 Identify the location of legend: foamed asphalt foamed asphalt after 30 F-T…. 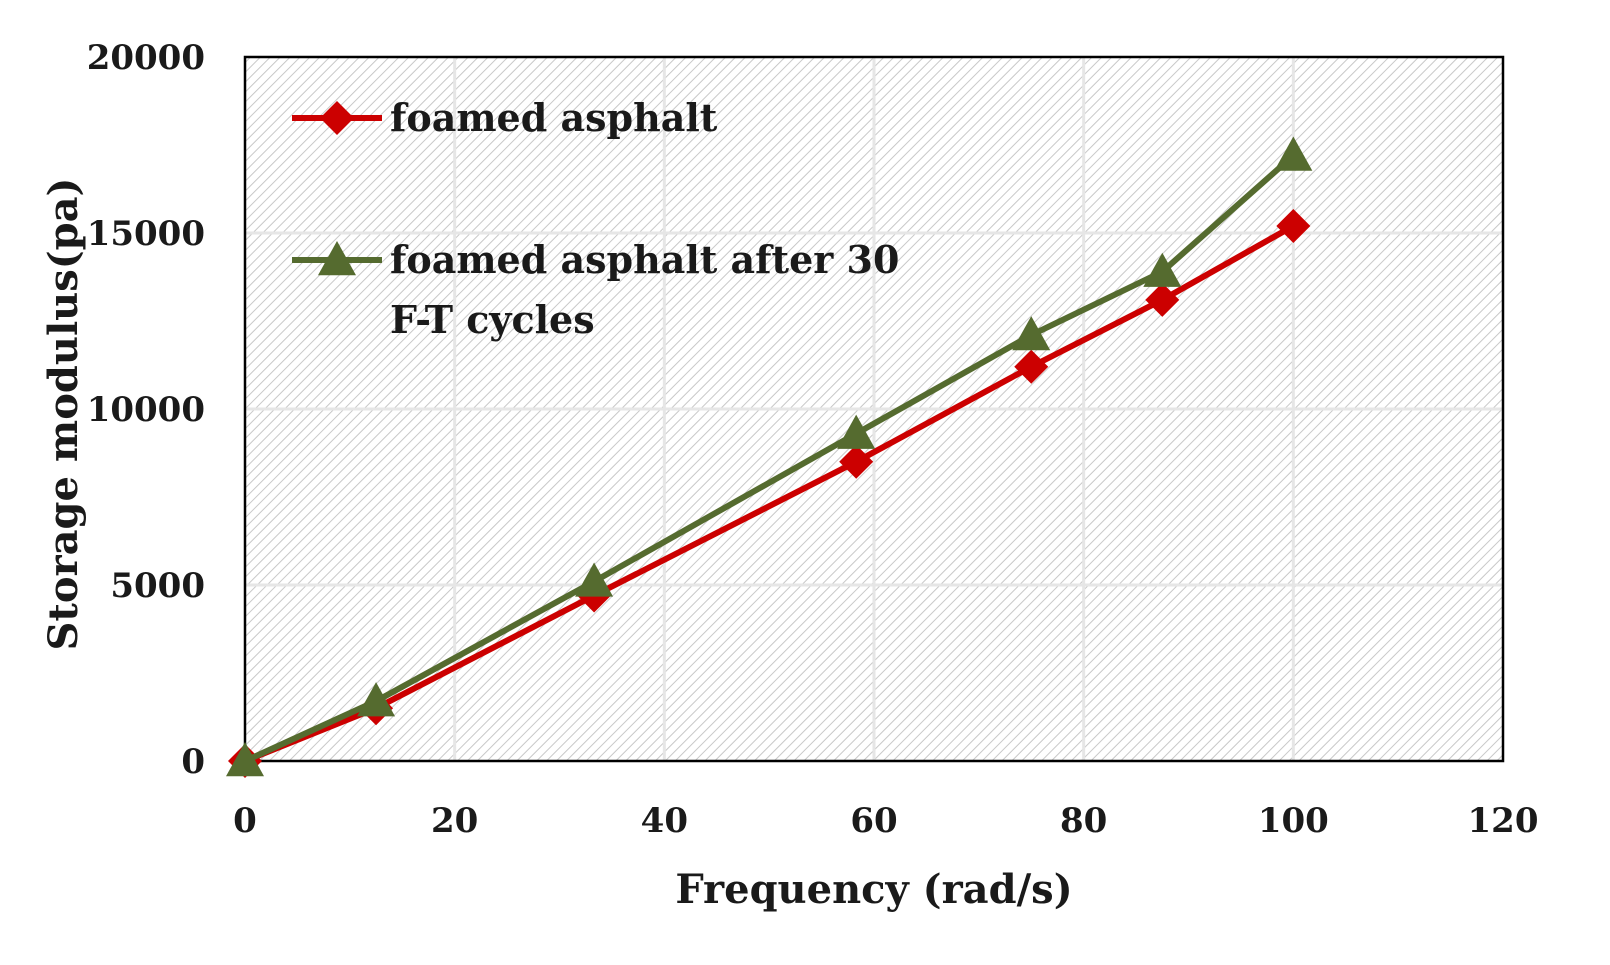
(595, 218).